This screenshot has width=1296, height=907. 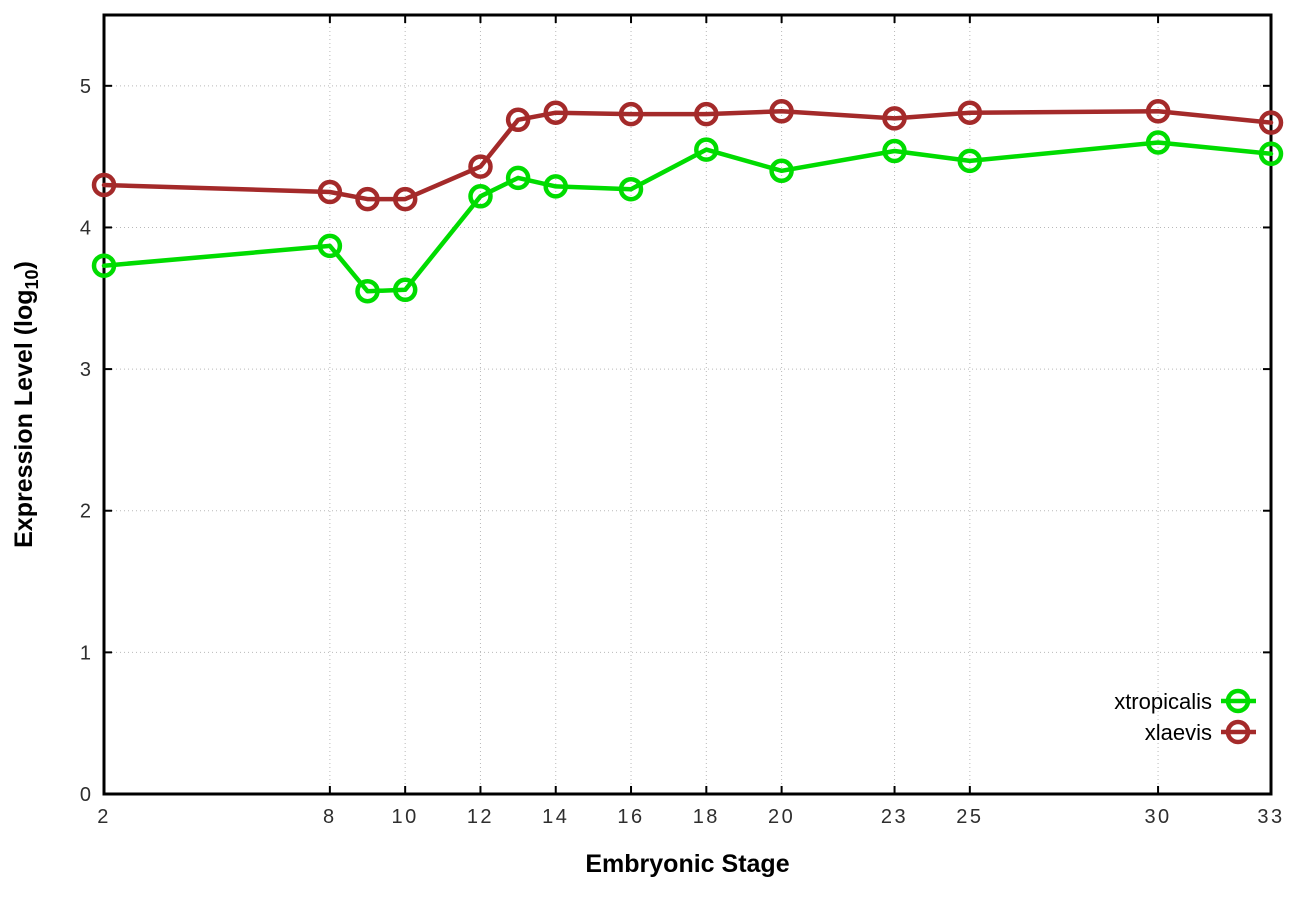 I want to click on x-tick-label: 25, so click(x=969, y=817).